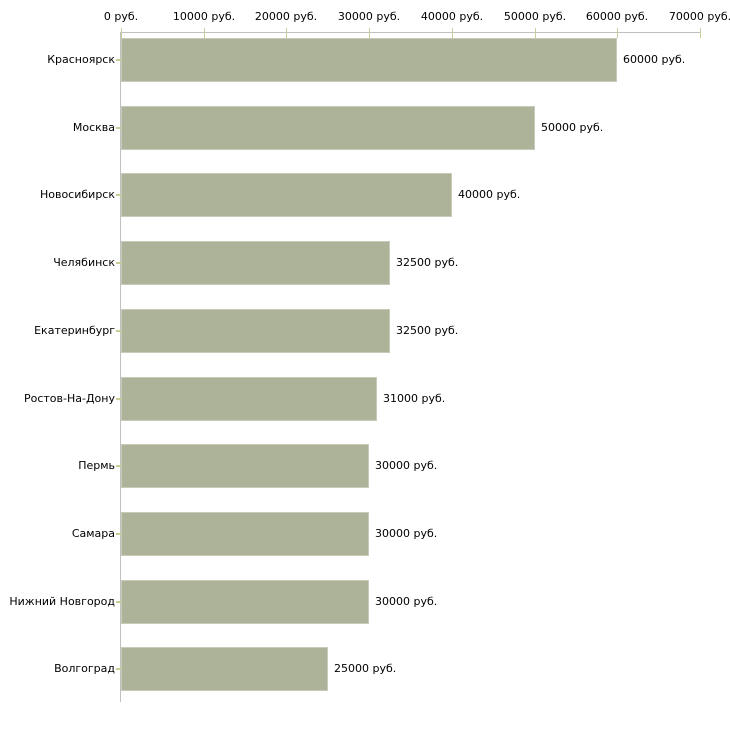 The height and width of the screenshot is (730, 730). What do you see at coordinates (77, 194) in the screenshot?
I see `category-label: Новосибирск` at bounding box center [77, 194].